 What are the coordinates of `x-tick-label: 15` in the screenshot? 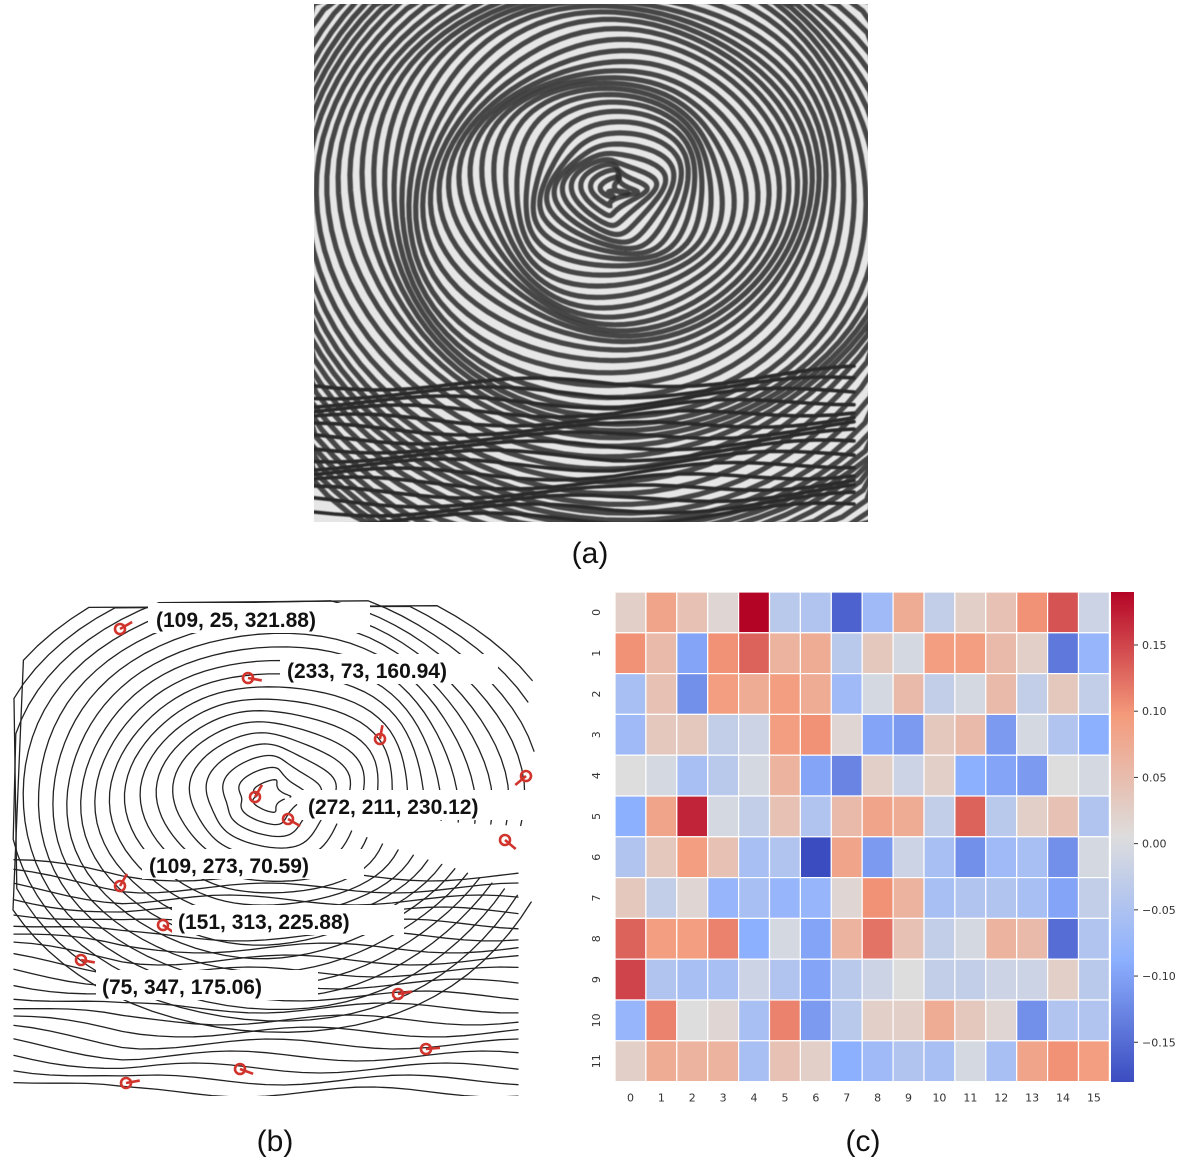 It's located at (1094, 1098).